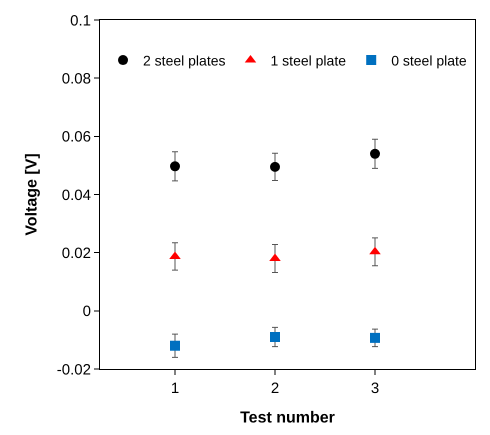 The image size is (490, 435). Describe the element at coordinates (287, 418) in the screenshot. I see `x-axis-title: Test number` at that location.